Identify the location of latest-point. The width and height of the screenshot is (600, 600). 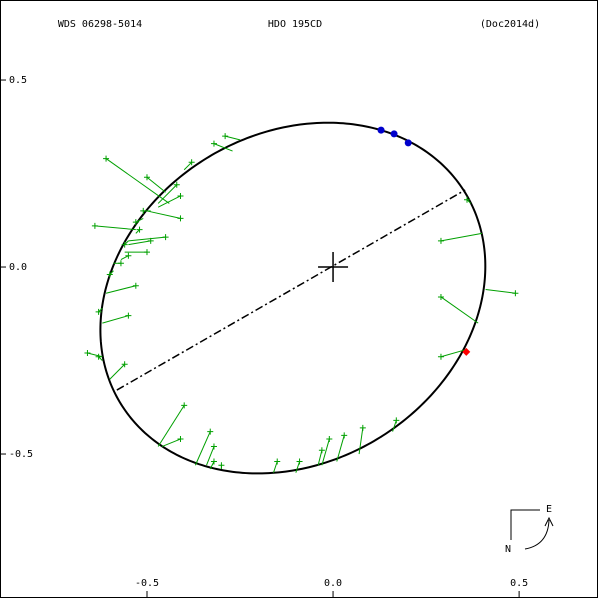
(466, 351).